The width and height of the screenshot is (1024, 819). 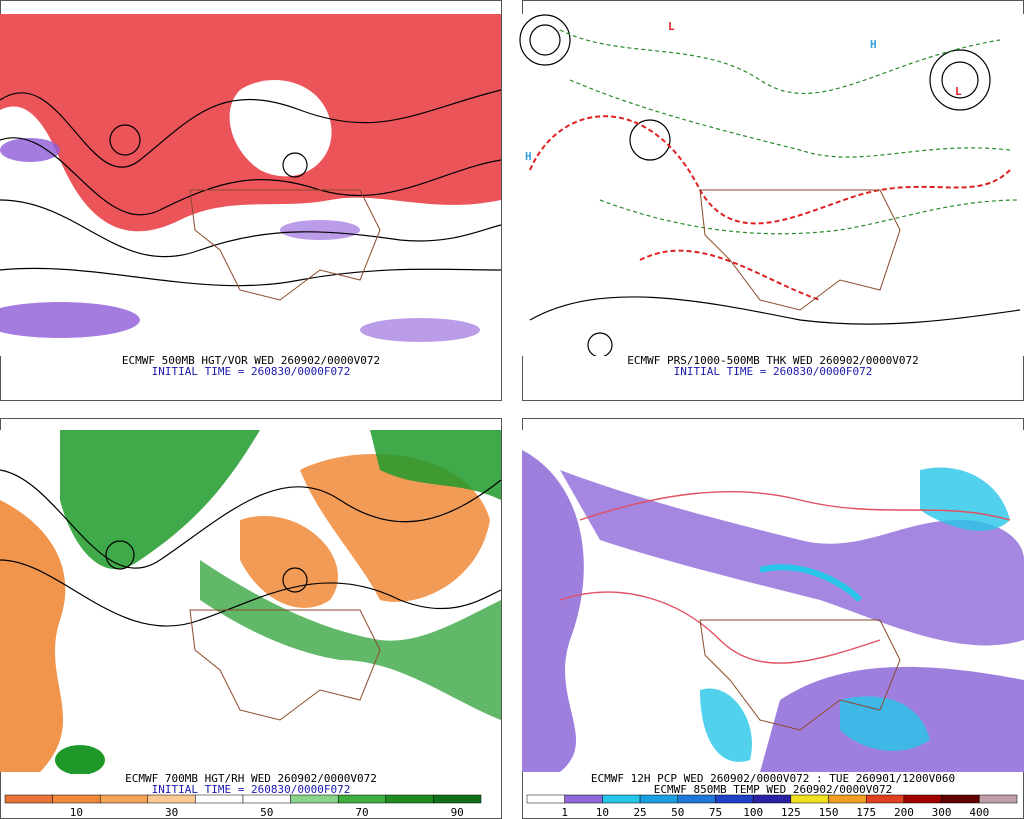 What do you see at coordinates (753, 812) in the screenshot?
I see `colorbar-label: 100` at bounding box center [753, 812].